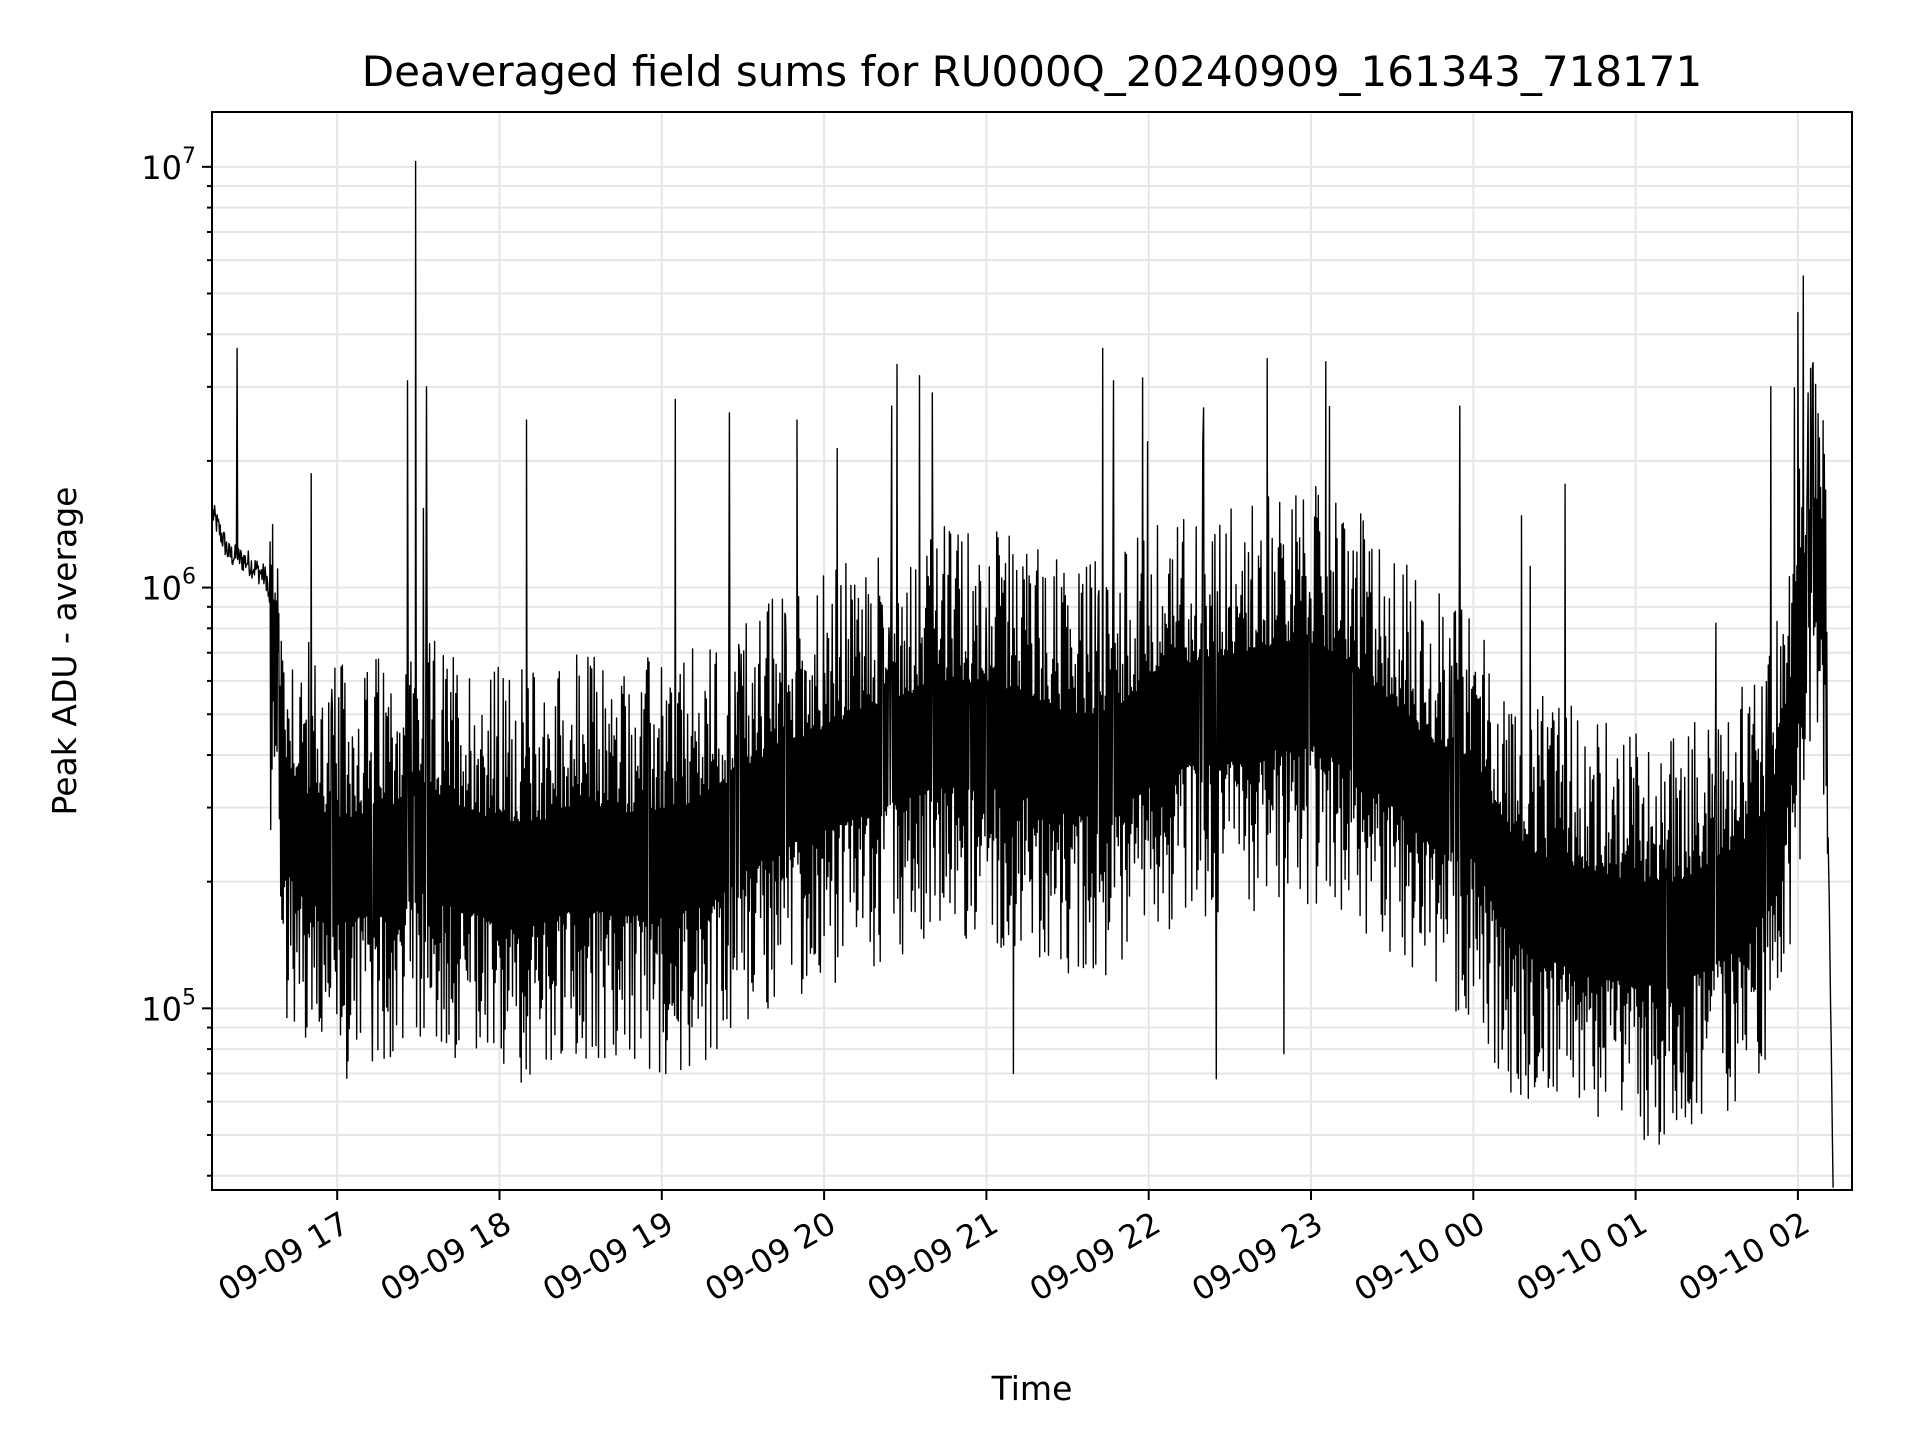  What do you see at coordinates (168, 165) in the screenshot?
I see `y-tick-label: 10⁷` at bounding box center [168, 165].